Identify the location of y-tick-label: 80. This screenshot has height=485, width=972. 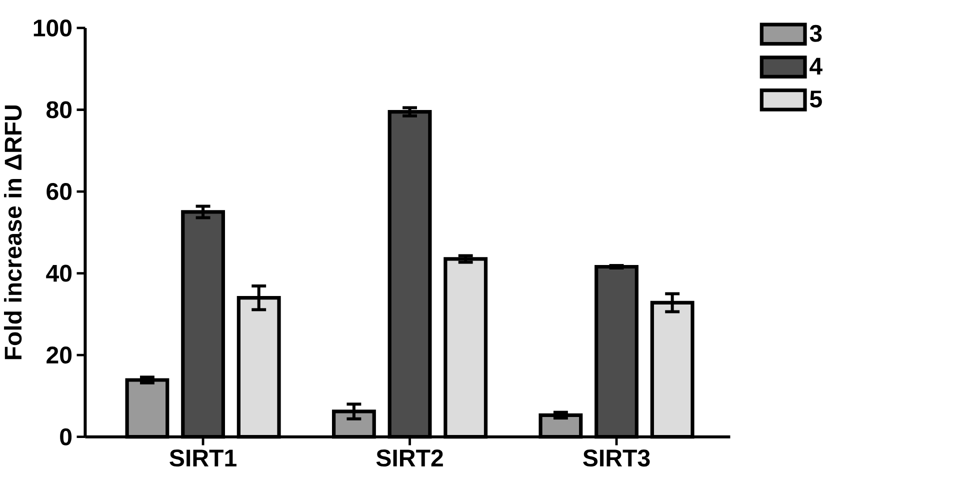
(59, 109).